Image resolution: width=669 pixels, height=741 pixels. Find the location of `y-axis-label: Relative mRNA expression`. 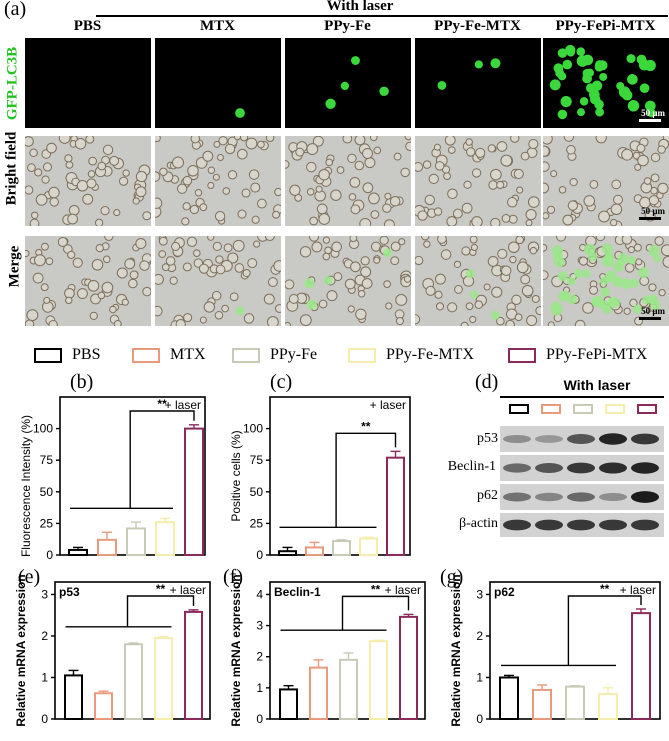

y-axis-label: Relative mRNA expression is located at coordinates (21, 650).